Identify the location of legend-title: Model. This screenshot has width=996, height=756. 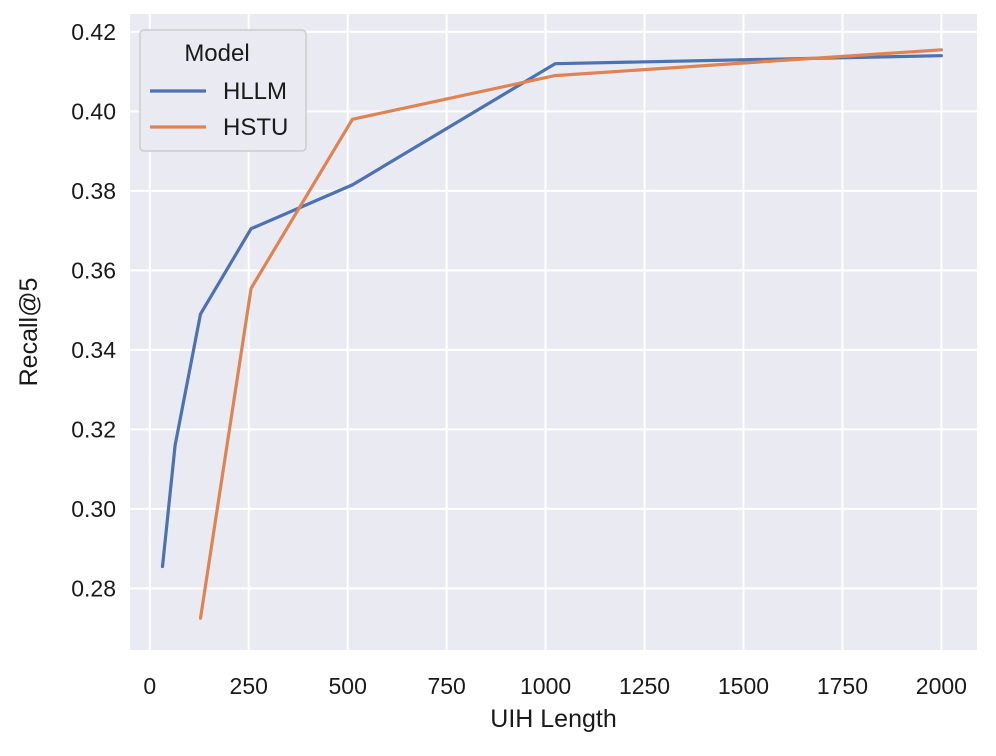
(216, 53).